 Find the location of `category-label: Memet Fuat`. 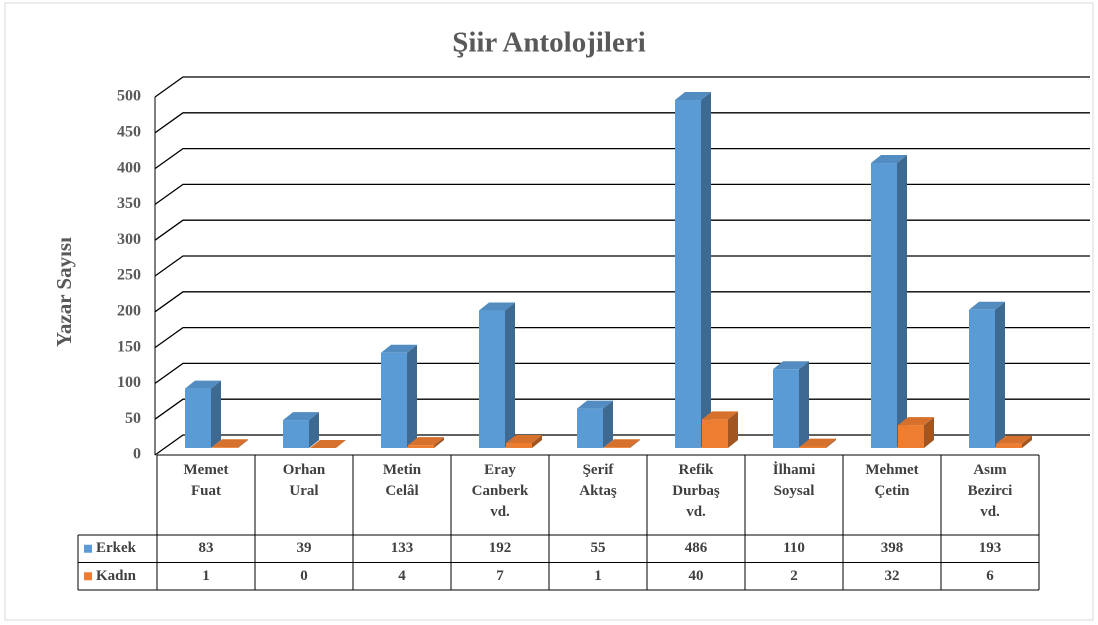

category-label: Memet Fuat is located at coordinates (206, 481).